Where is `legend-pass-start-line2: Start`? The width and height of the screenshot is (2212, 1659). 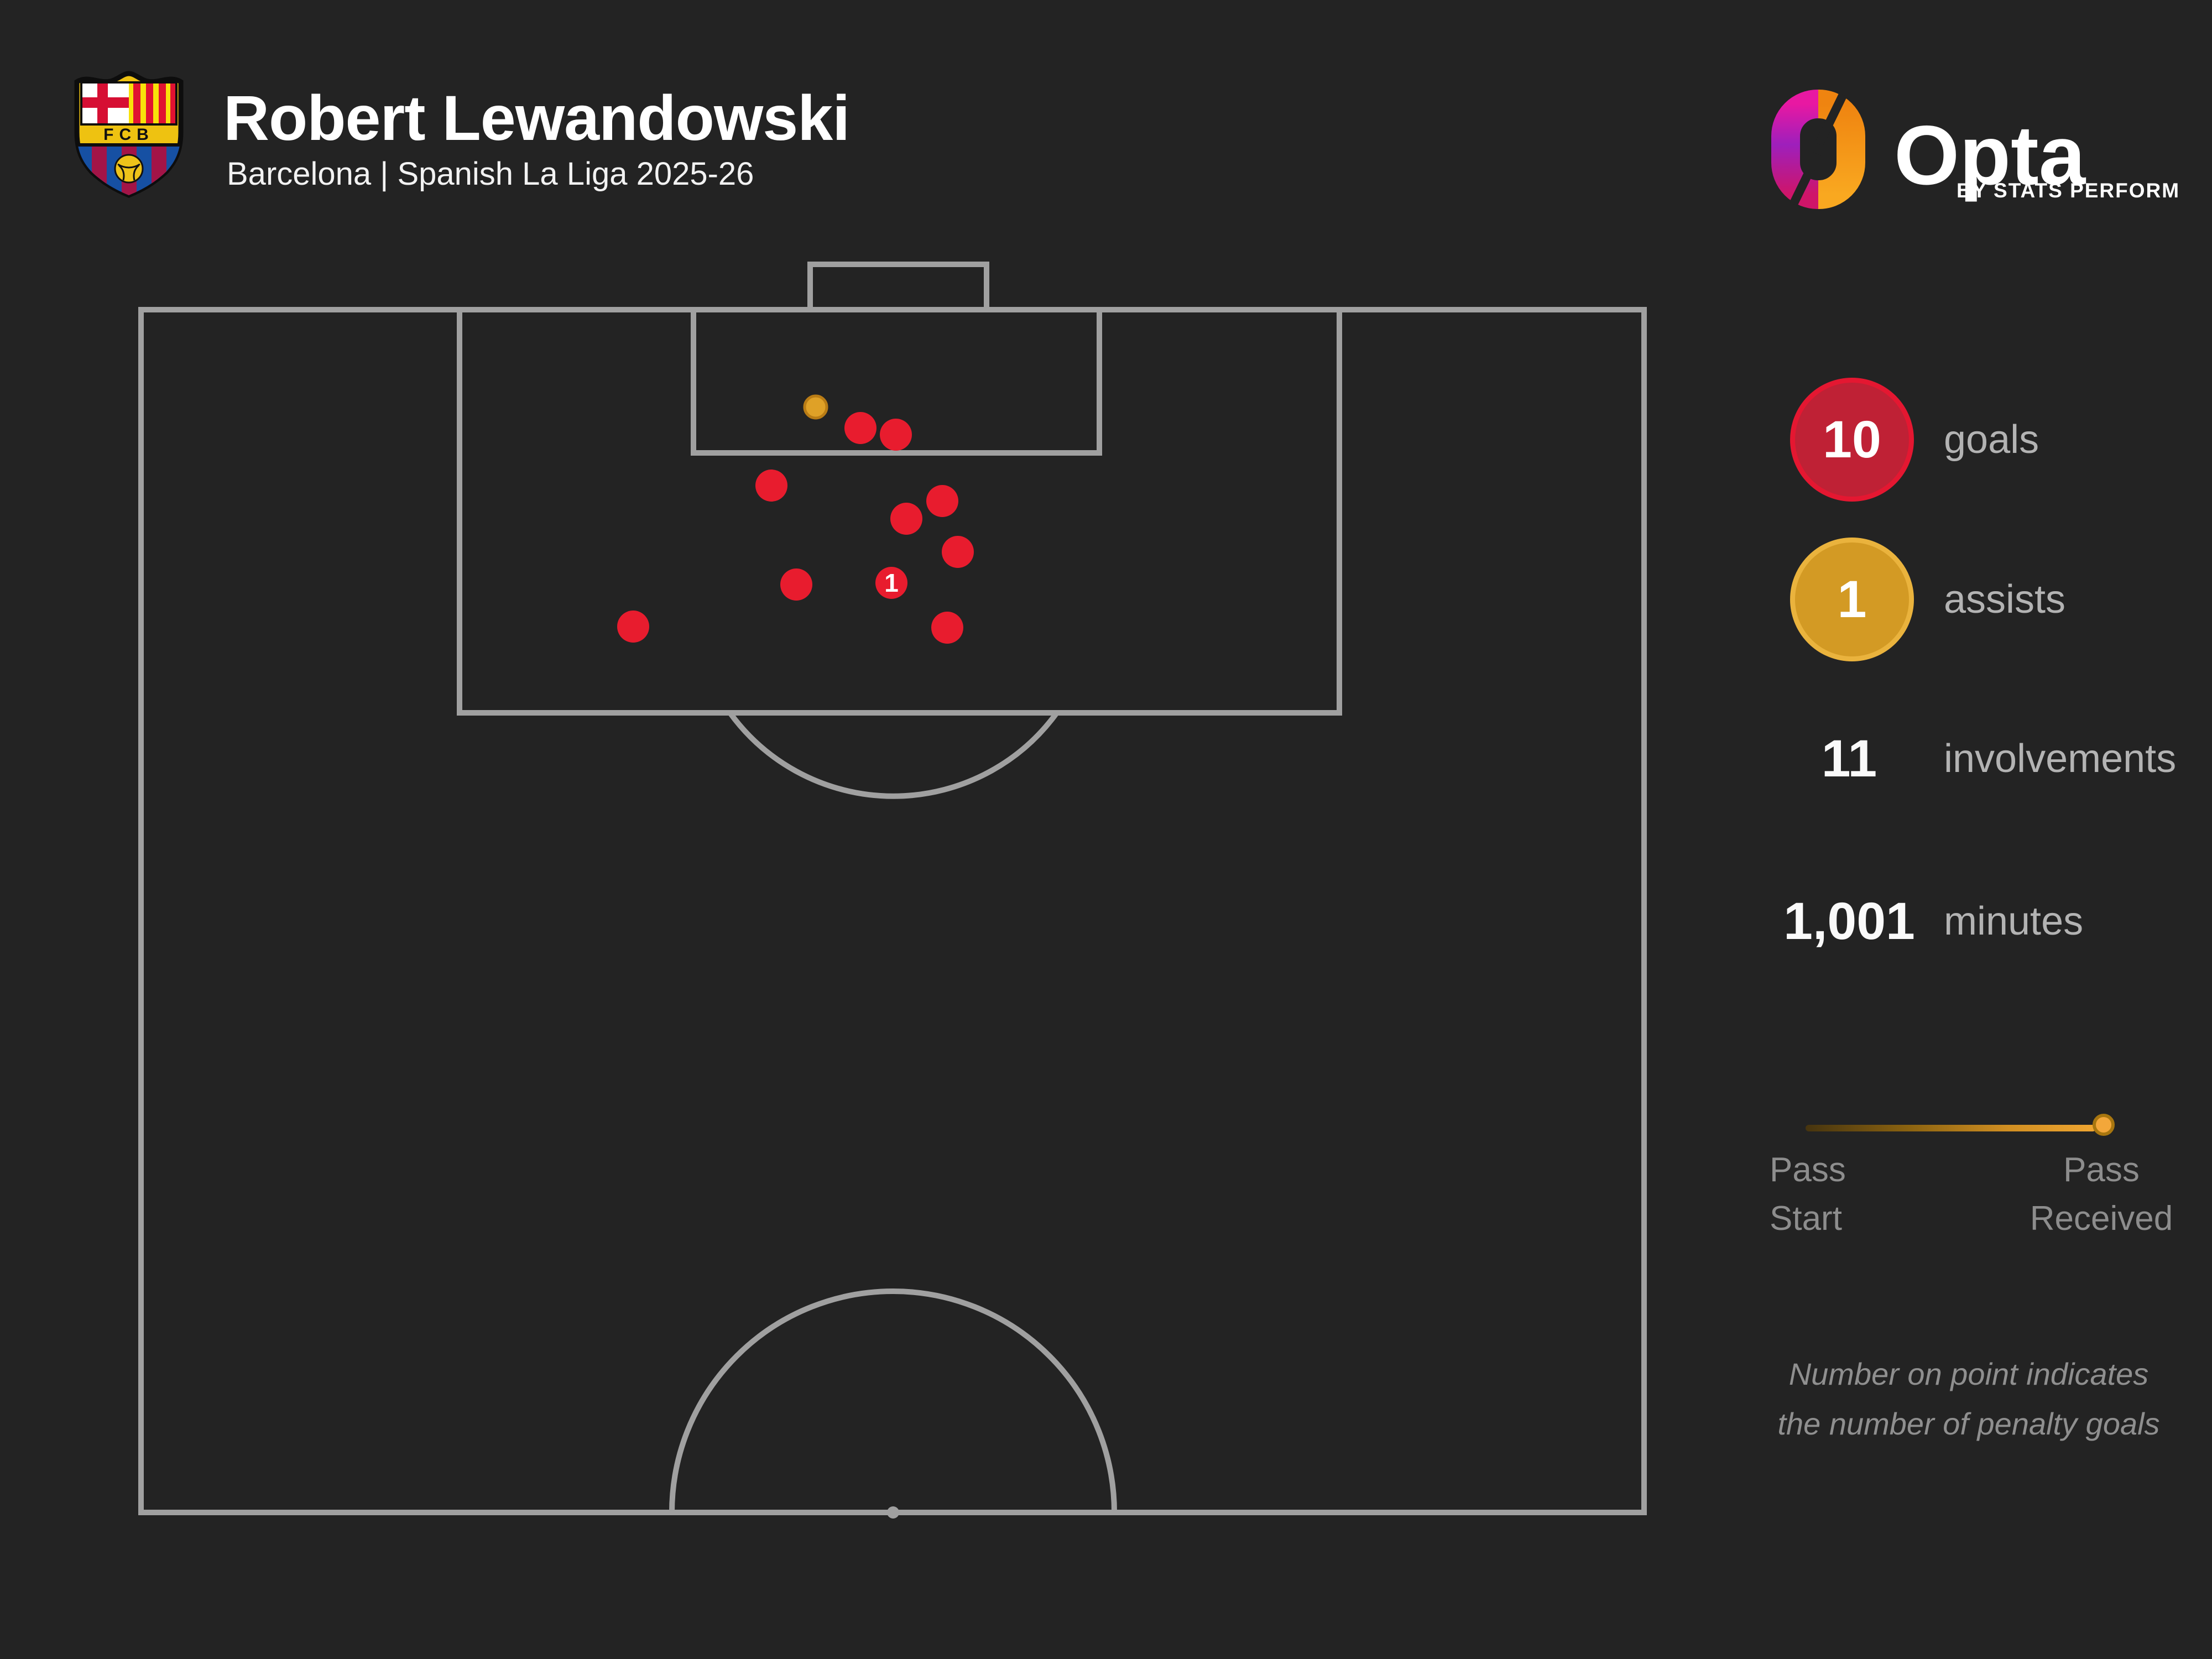 legend-pass-start-line2: Start is located at coordinates (1806, 1219).